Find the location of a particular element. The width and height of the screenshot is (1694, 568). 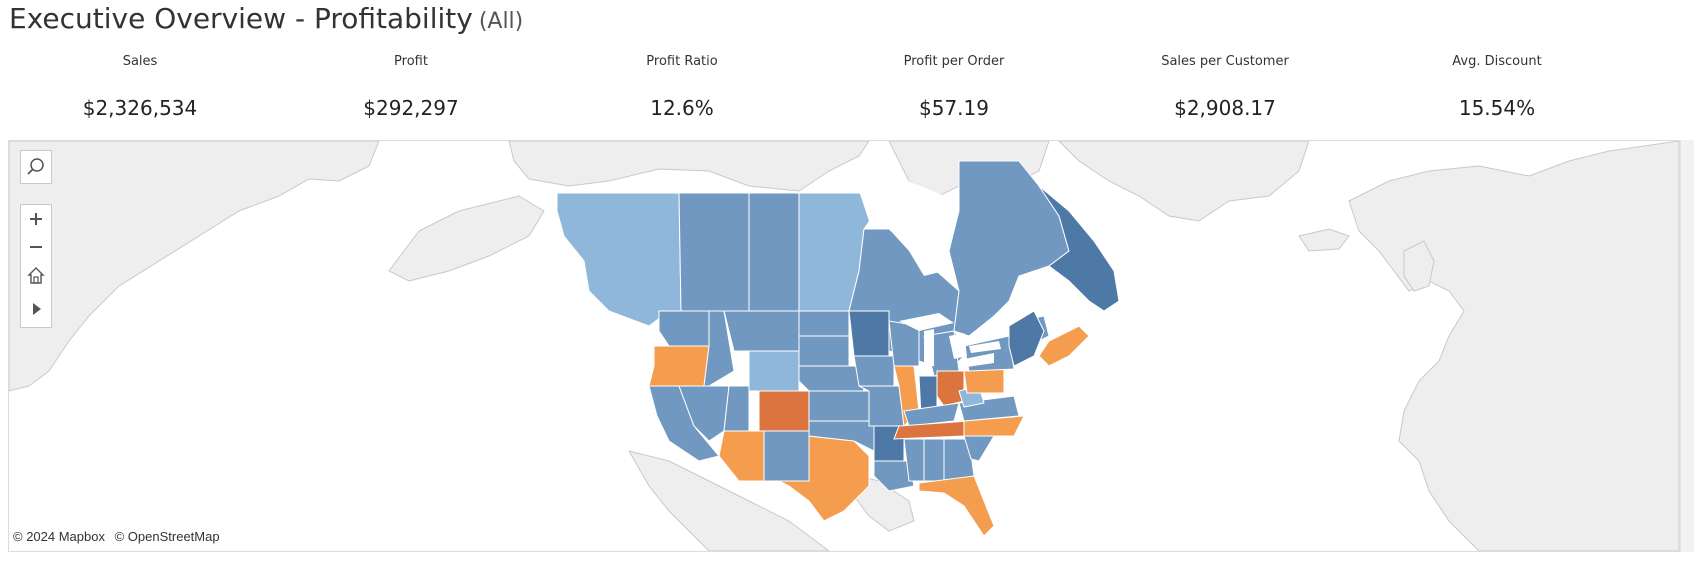

map-search-button is located at coordinates (36, 167).